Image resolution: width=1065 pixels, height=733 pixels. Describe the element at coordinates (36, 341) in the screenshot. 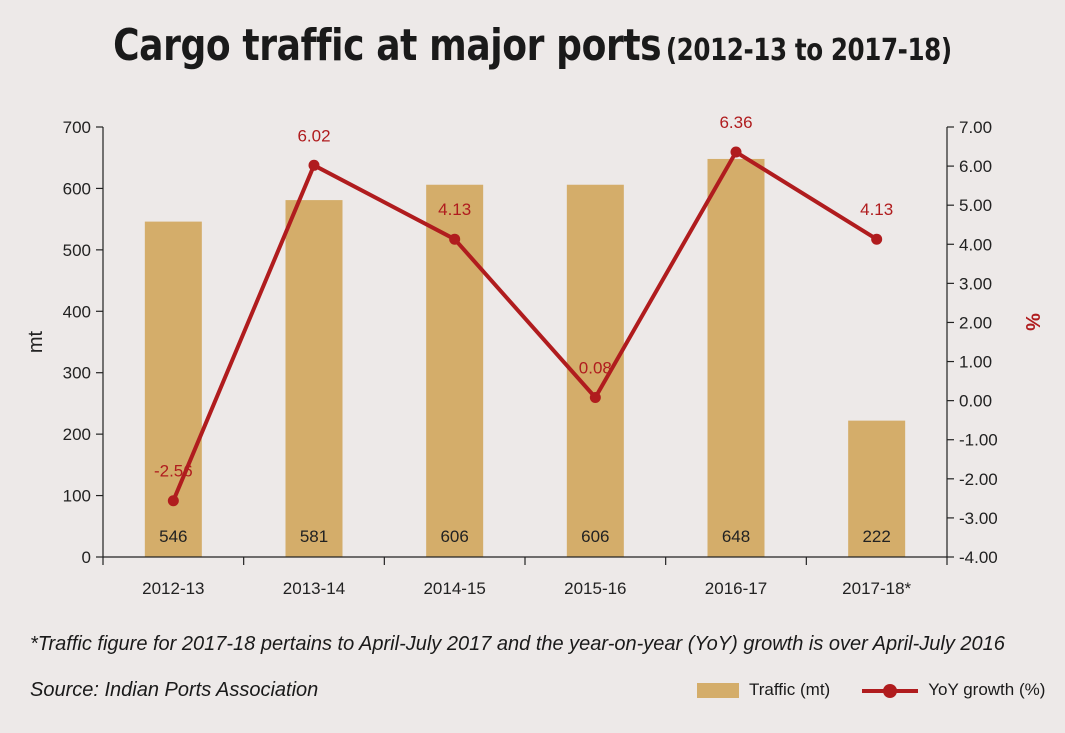

I see `y-axis-label: mt` at that location.